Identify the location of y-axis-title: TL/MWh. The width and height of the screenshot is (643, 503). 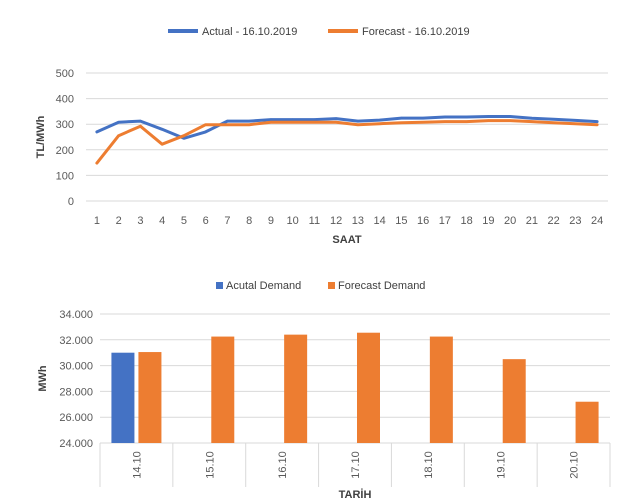
(41, 136).